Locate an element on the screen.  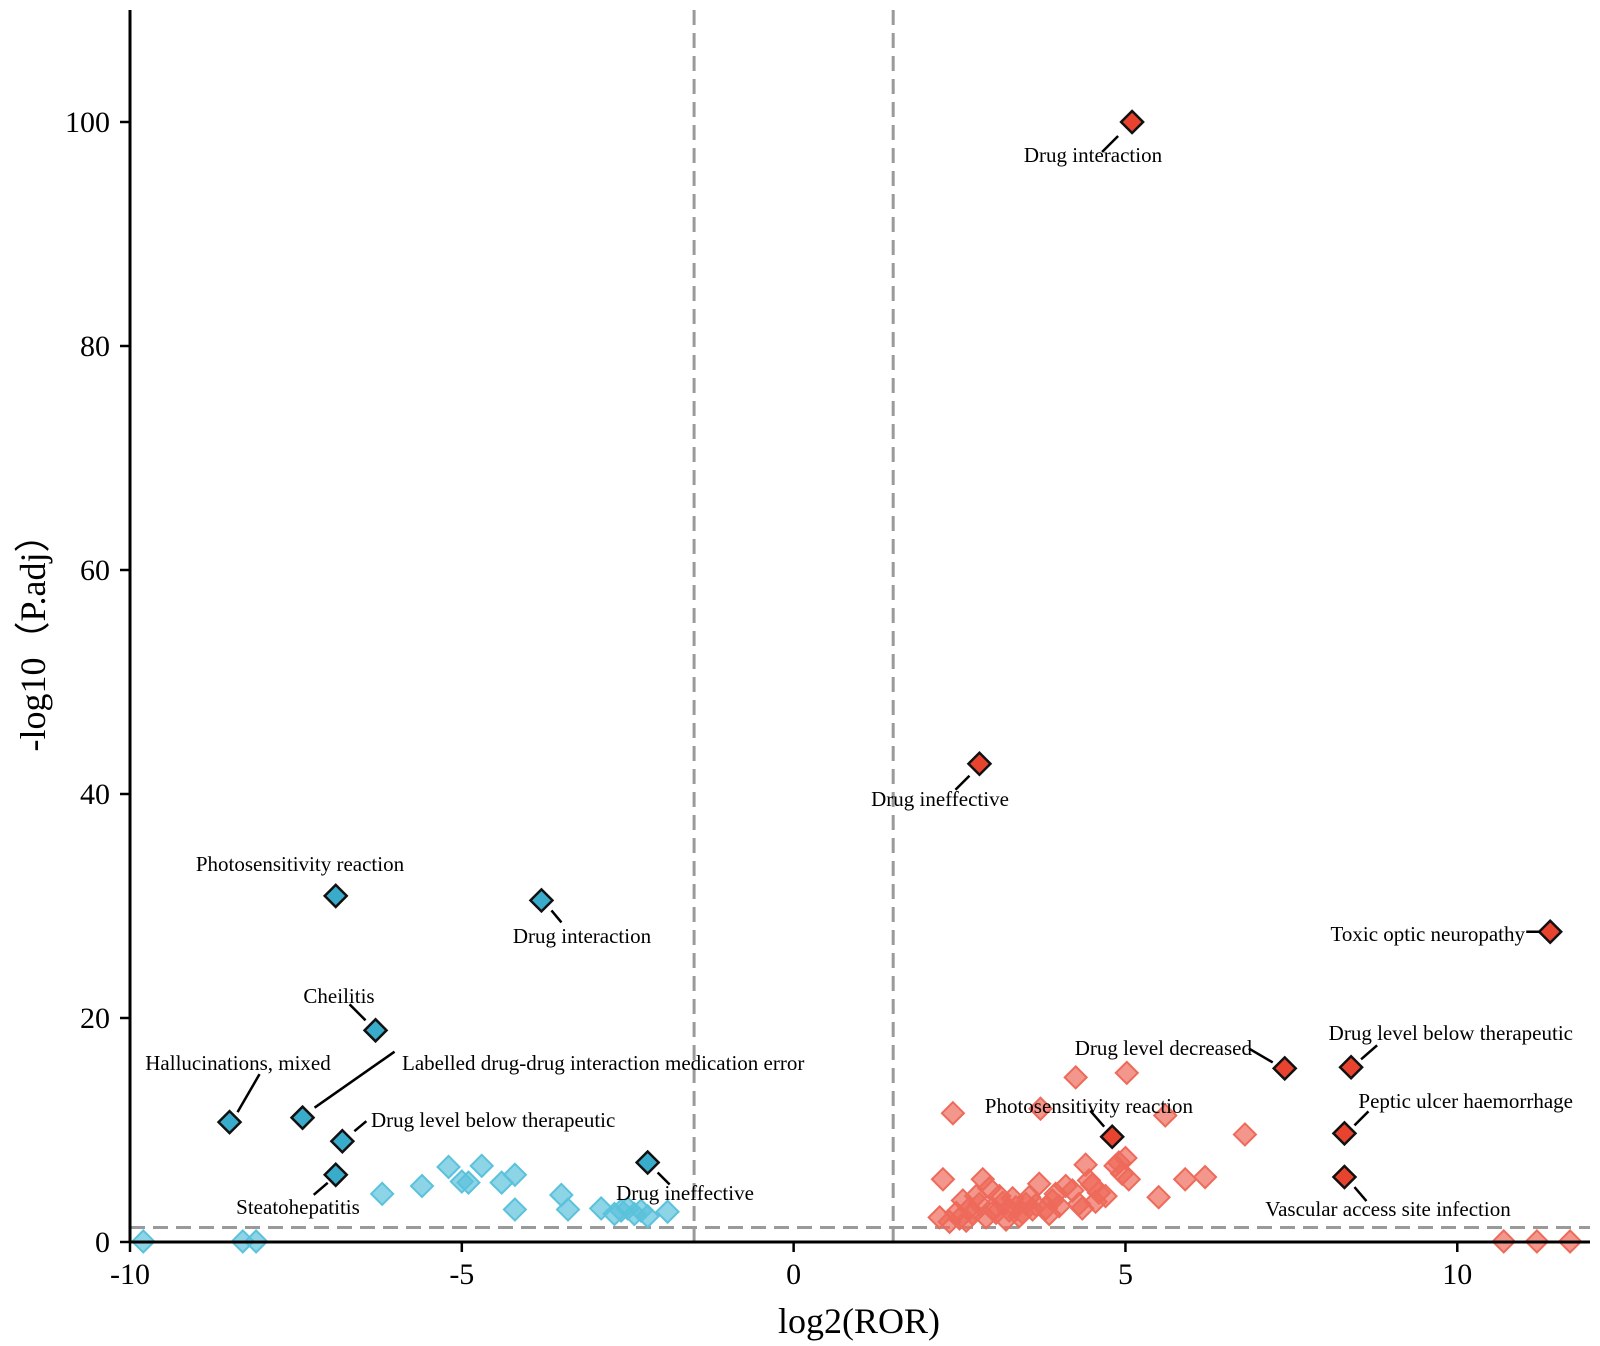
annotation-label-7: Vascular access site infection is located at coordinates (1388, 1209).